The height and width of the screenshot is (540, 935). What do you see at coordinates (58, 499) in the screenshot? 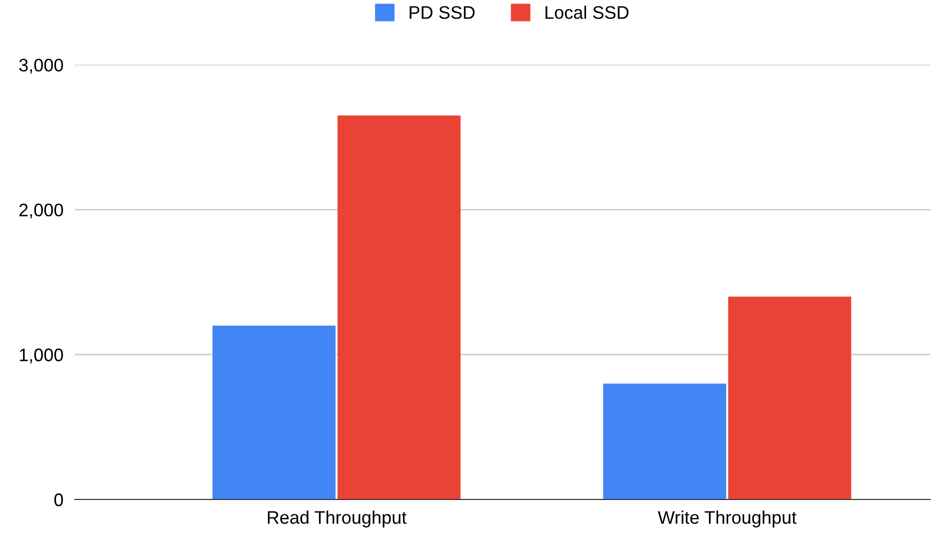
I see `y-tick-label: 0` at bounding box center [58, 499].